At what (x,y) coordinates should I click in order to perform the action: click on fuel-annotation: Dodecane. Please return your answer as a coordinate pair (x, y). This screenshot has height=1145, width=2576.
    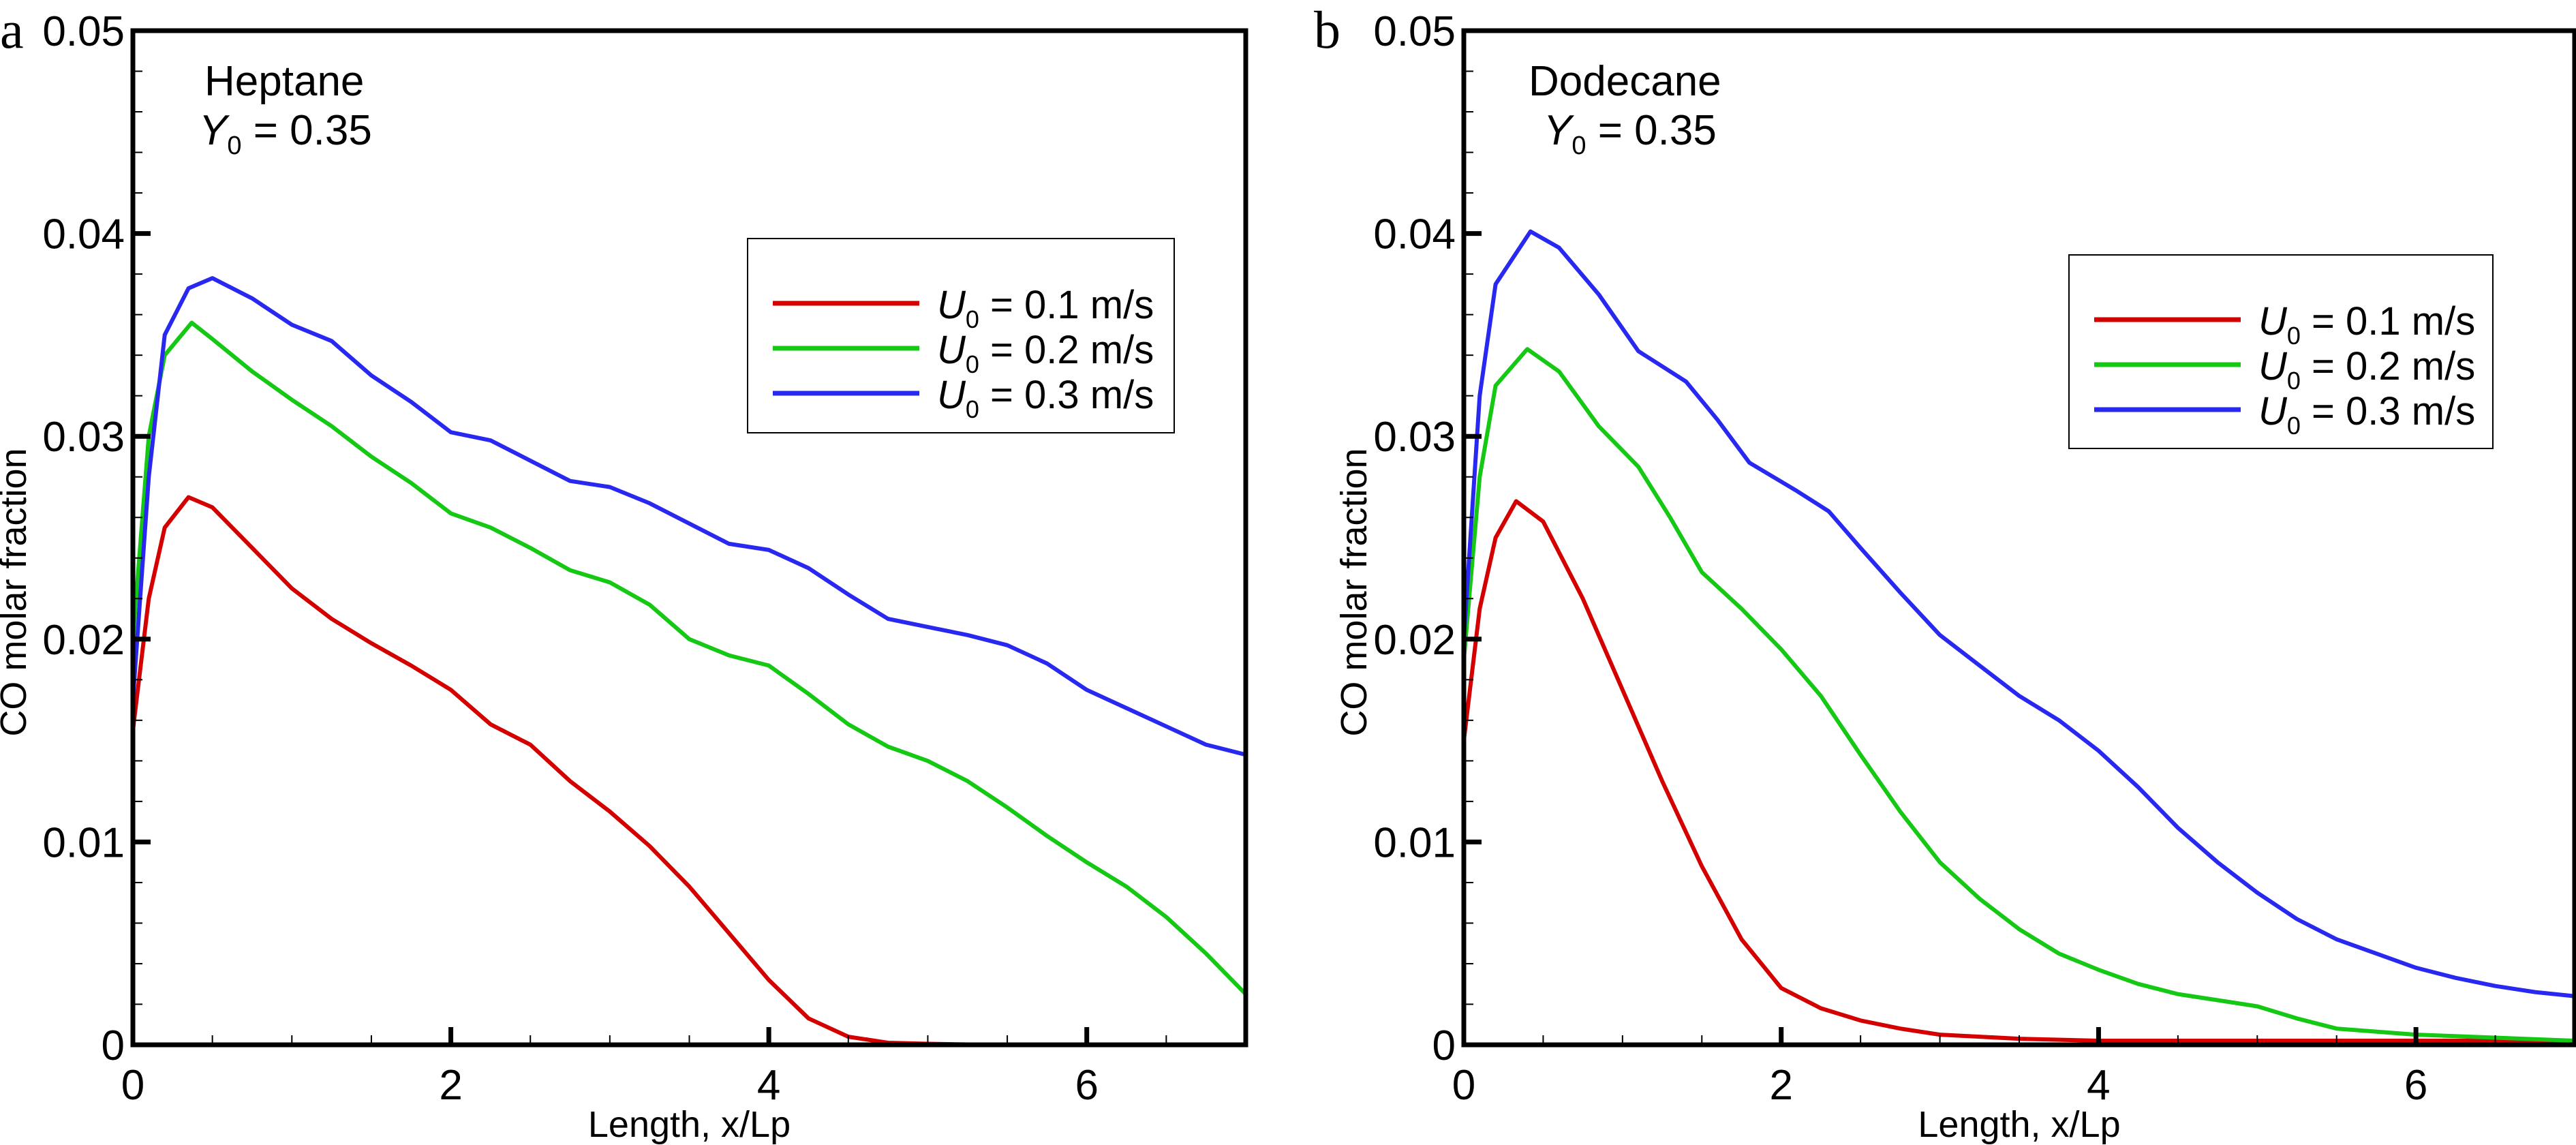
    Looking at the image, I should click on (1625, 82).